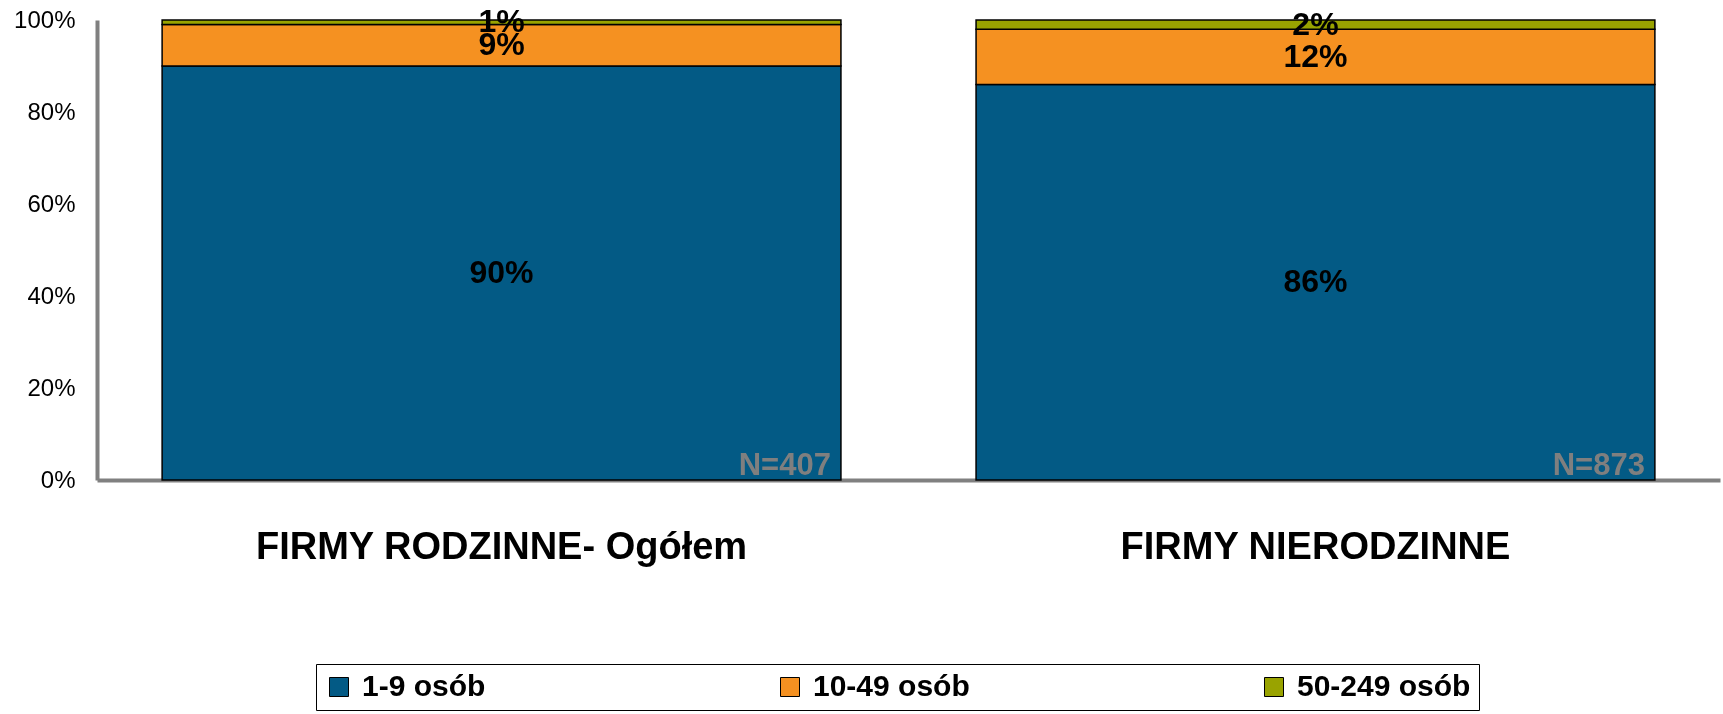 The width and height of the screenshot is (1723, 714). What do you see at coordinates (51, 387) in the screenshot?
I see `y-tick-label: 20%` at bounding box center [51, 387].